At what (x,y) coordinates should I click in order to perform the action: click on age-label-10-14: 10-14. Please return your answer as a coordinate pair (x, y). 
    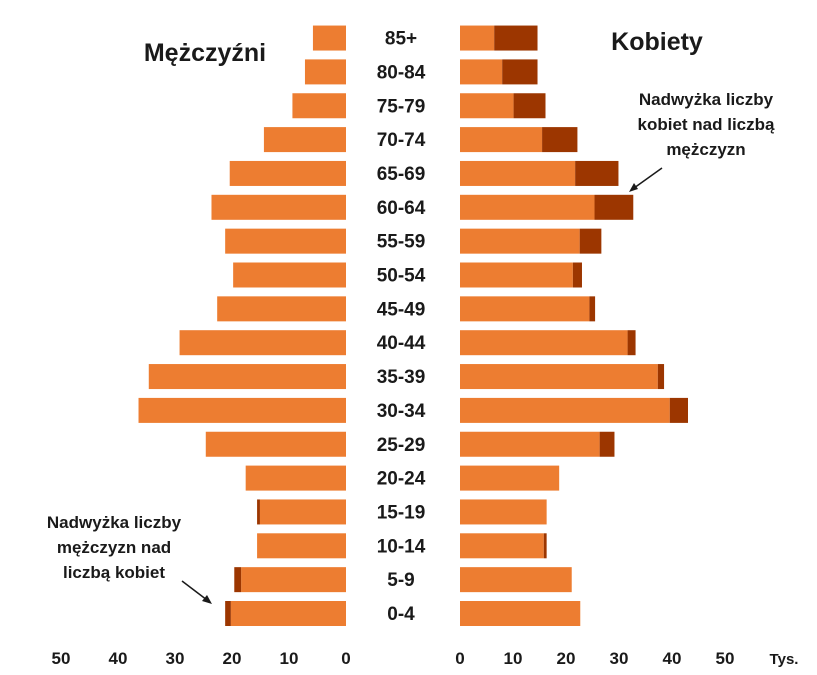
    Looking at the image, I should click on (401, 546).